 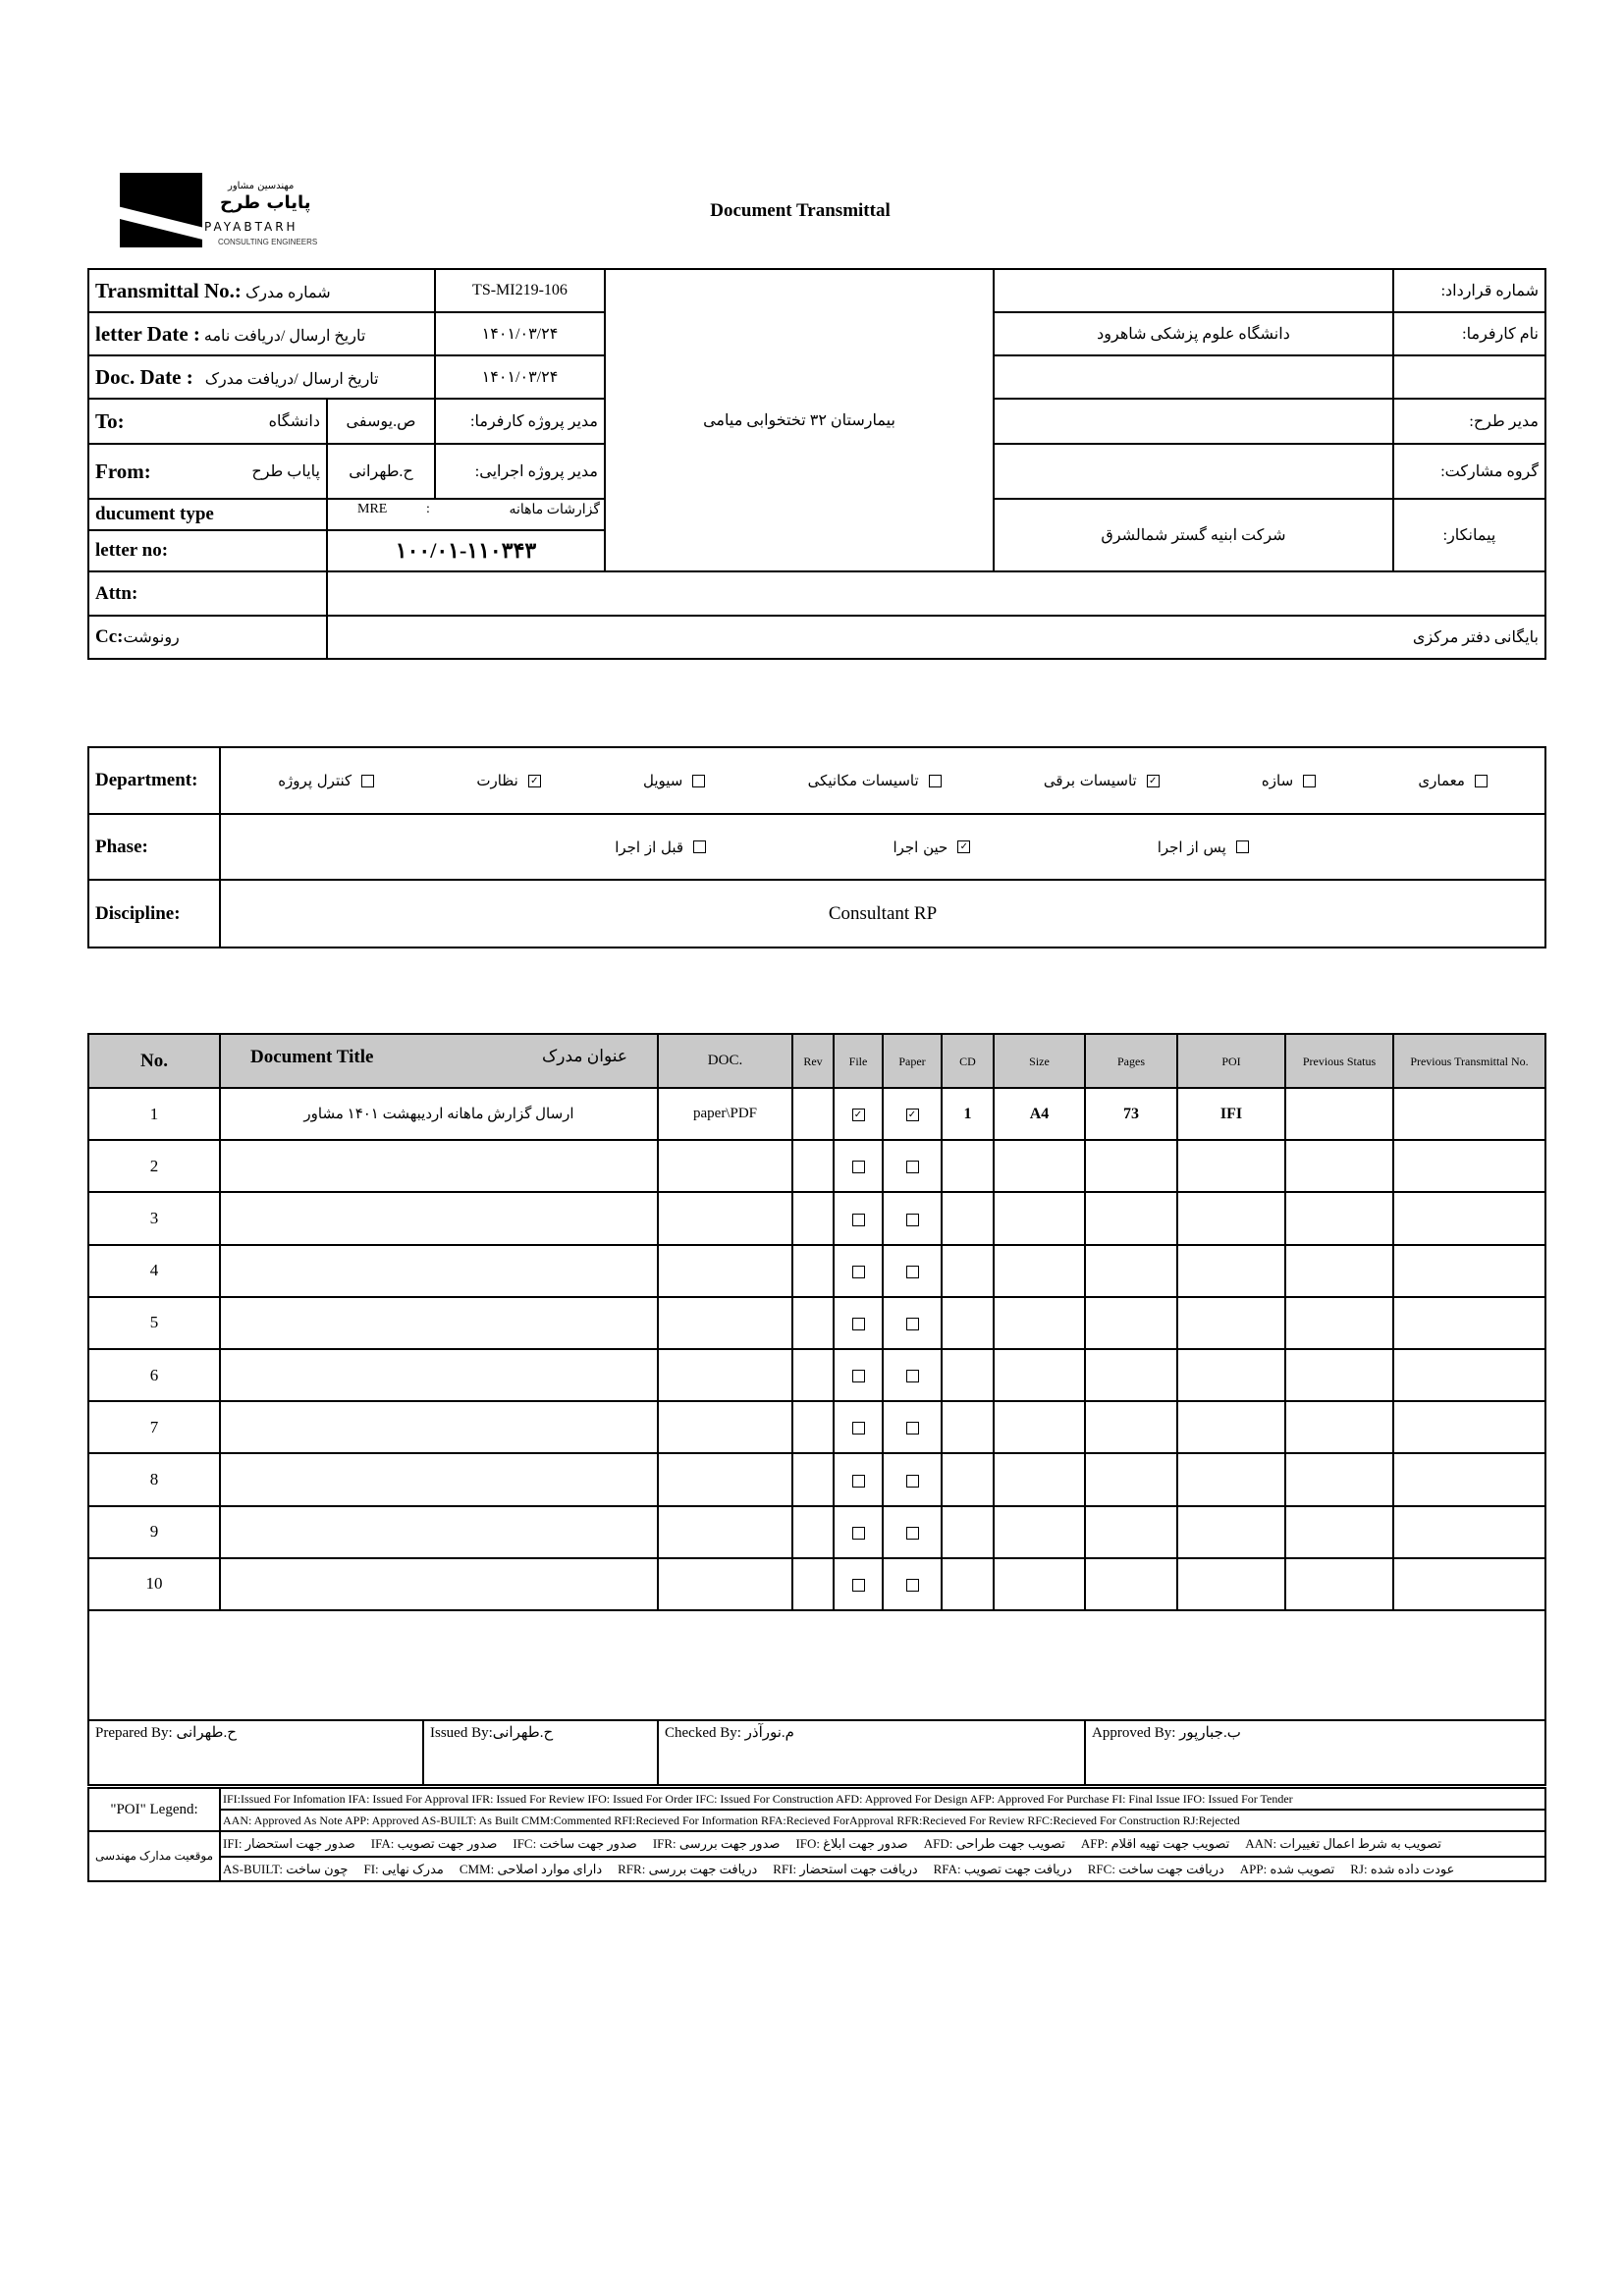 What do you see at coordinates (1090, 780) in the screenshot?
I see `option-label: تاسیسات برقی` at bounding box center [1090, 780].